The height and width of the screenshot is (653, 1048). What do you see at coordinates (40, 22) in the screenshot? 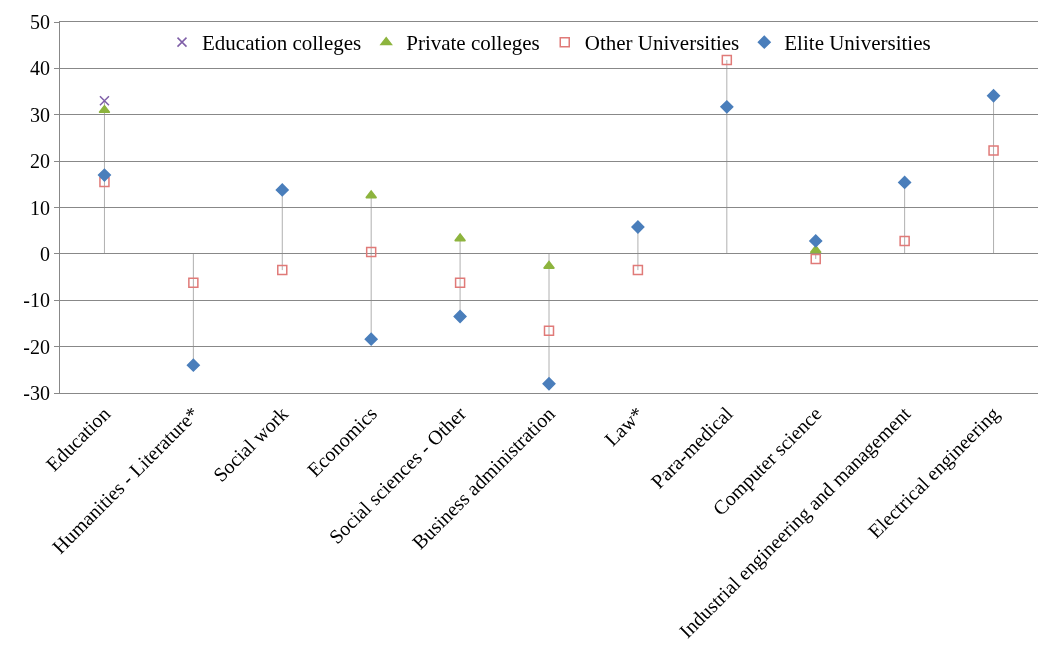
I see `y-tick-label: 50` at bounding box center [40, 22].